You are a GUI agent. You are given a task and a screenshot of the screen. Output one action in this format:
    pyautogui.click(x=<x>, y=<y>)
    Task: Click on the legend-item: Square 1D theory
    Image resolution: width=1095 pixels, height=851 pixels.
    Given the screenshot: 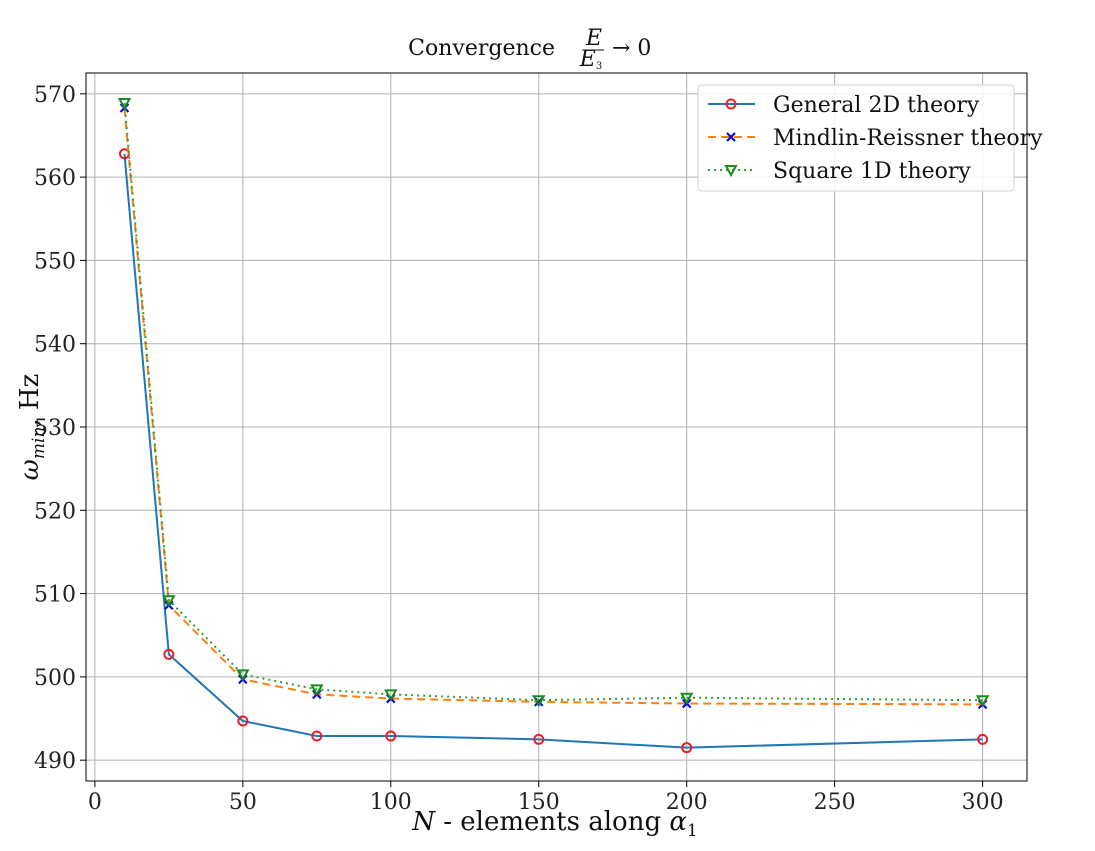 What is the action you would take?
    pyautogui.click(x=839, y=171)
    